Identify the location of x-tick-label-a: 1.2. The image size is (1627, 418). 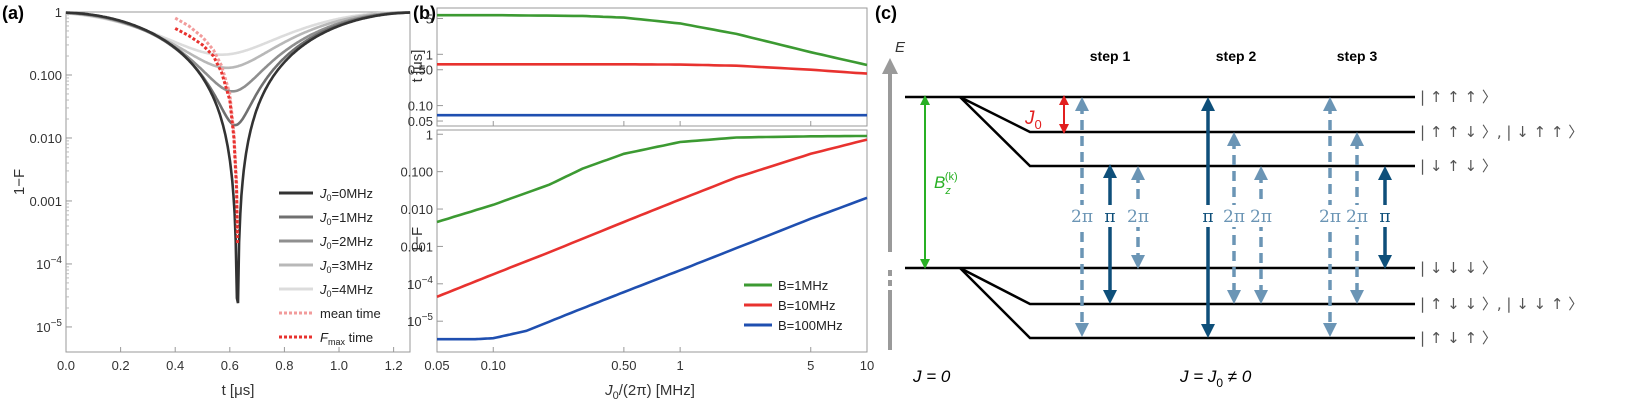
(394, 365).